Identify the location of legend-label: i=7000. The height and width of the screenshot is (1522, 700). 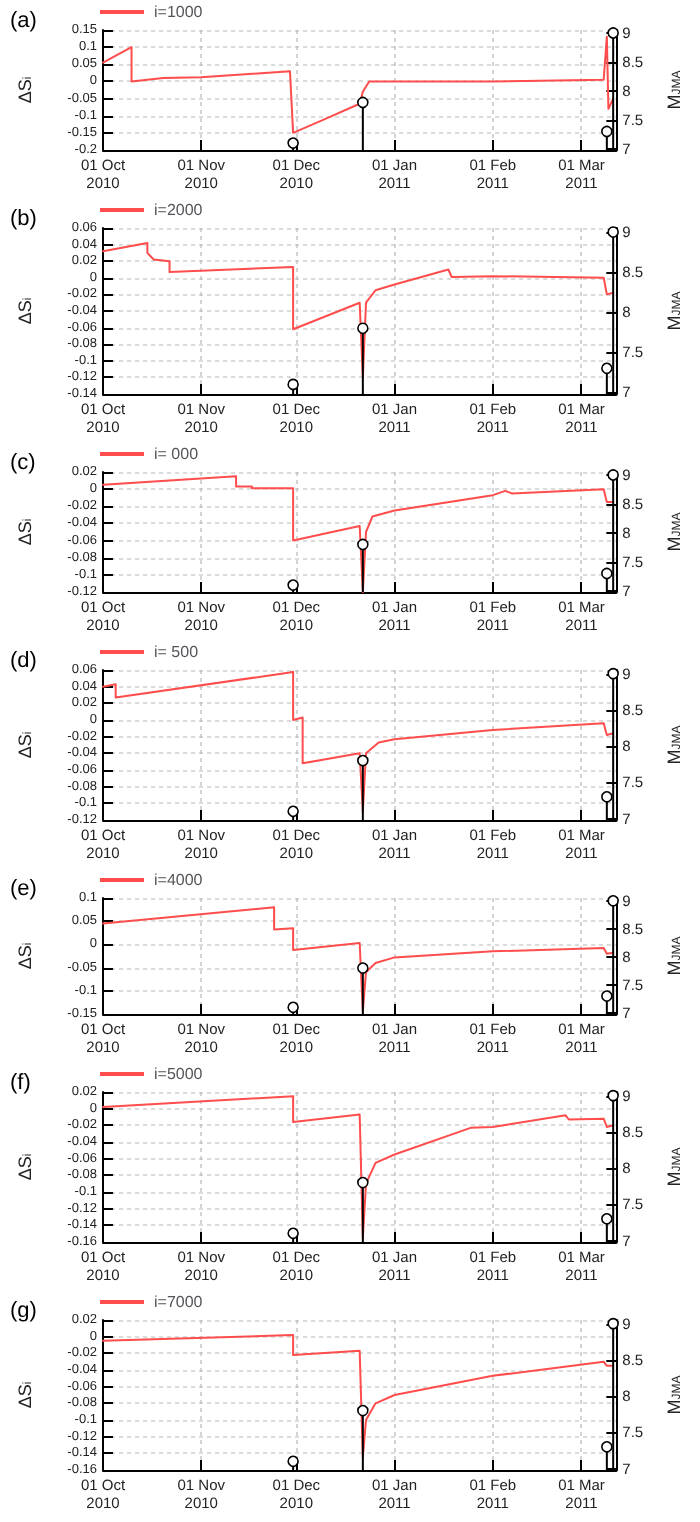
(179, 1301).